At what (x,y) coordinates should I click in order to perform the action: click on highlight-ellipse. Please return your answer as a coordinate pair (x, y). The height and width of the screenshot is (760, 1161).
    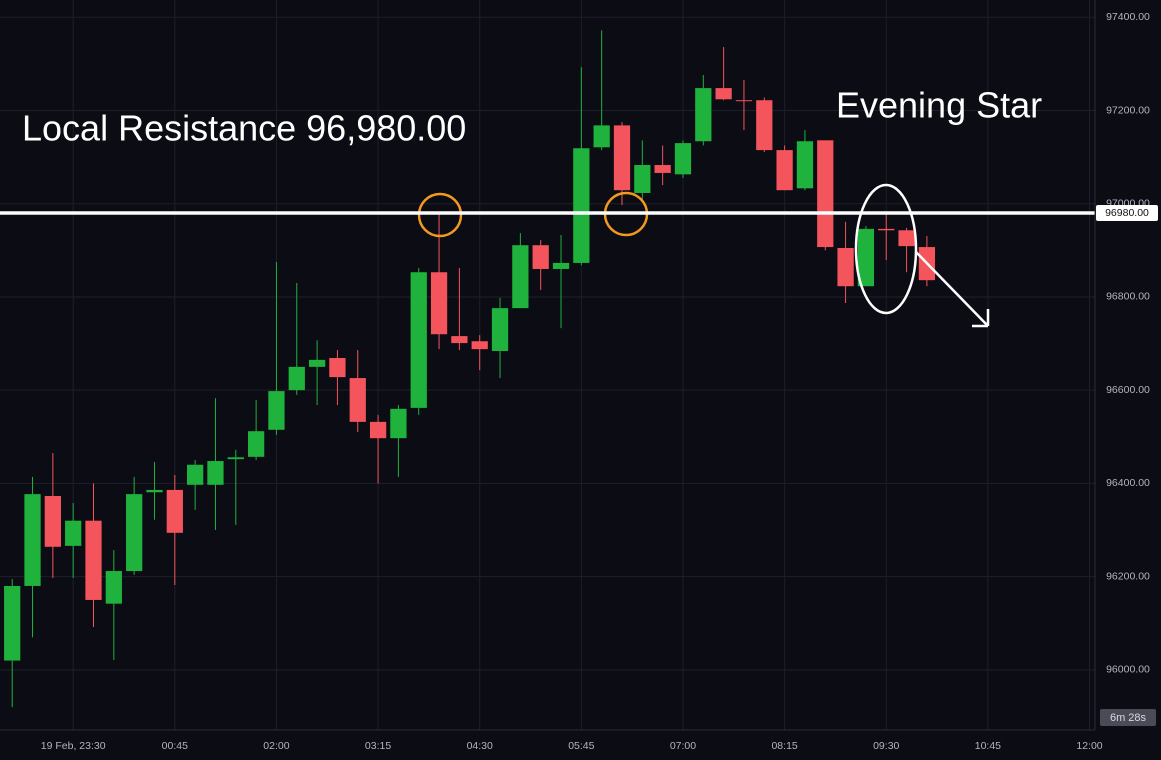
    Looking at the image, I should click on (886, 249).